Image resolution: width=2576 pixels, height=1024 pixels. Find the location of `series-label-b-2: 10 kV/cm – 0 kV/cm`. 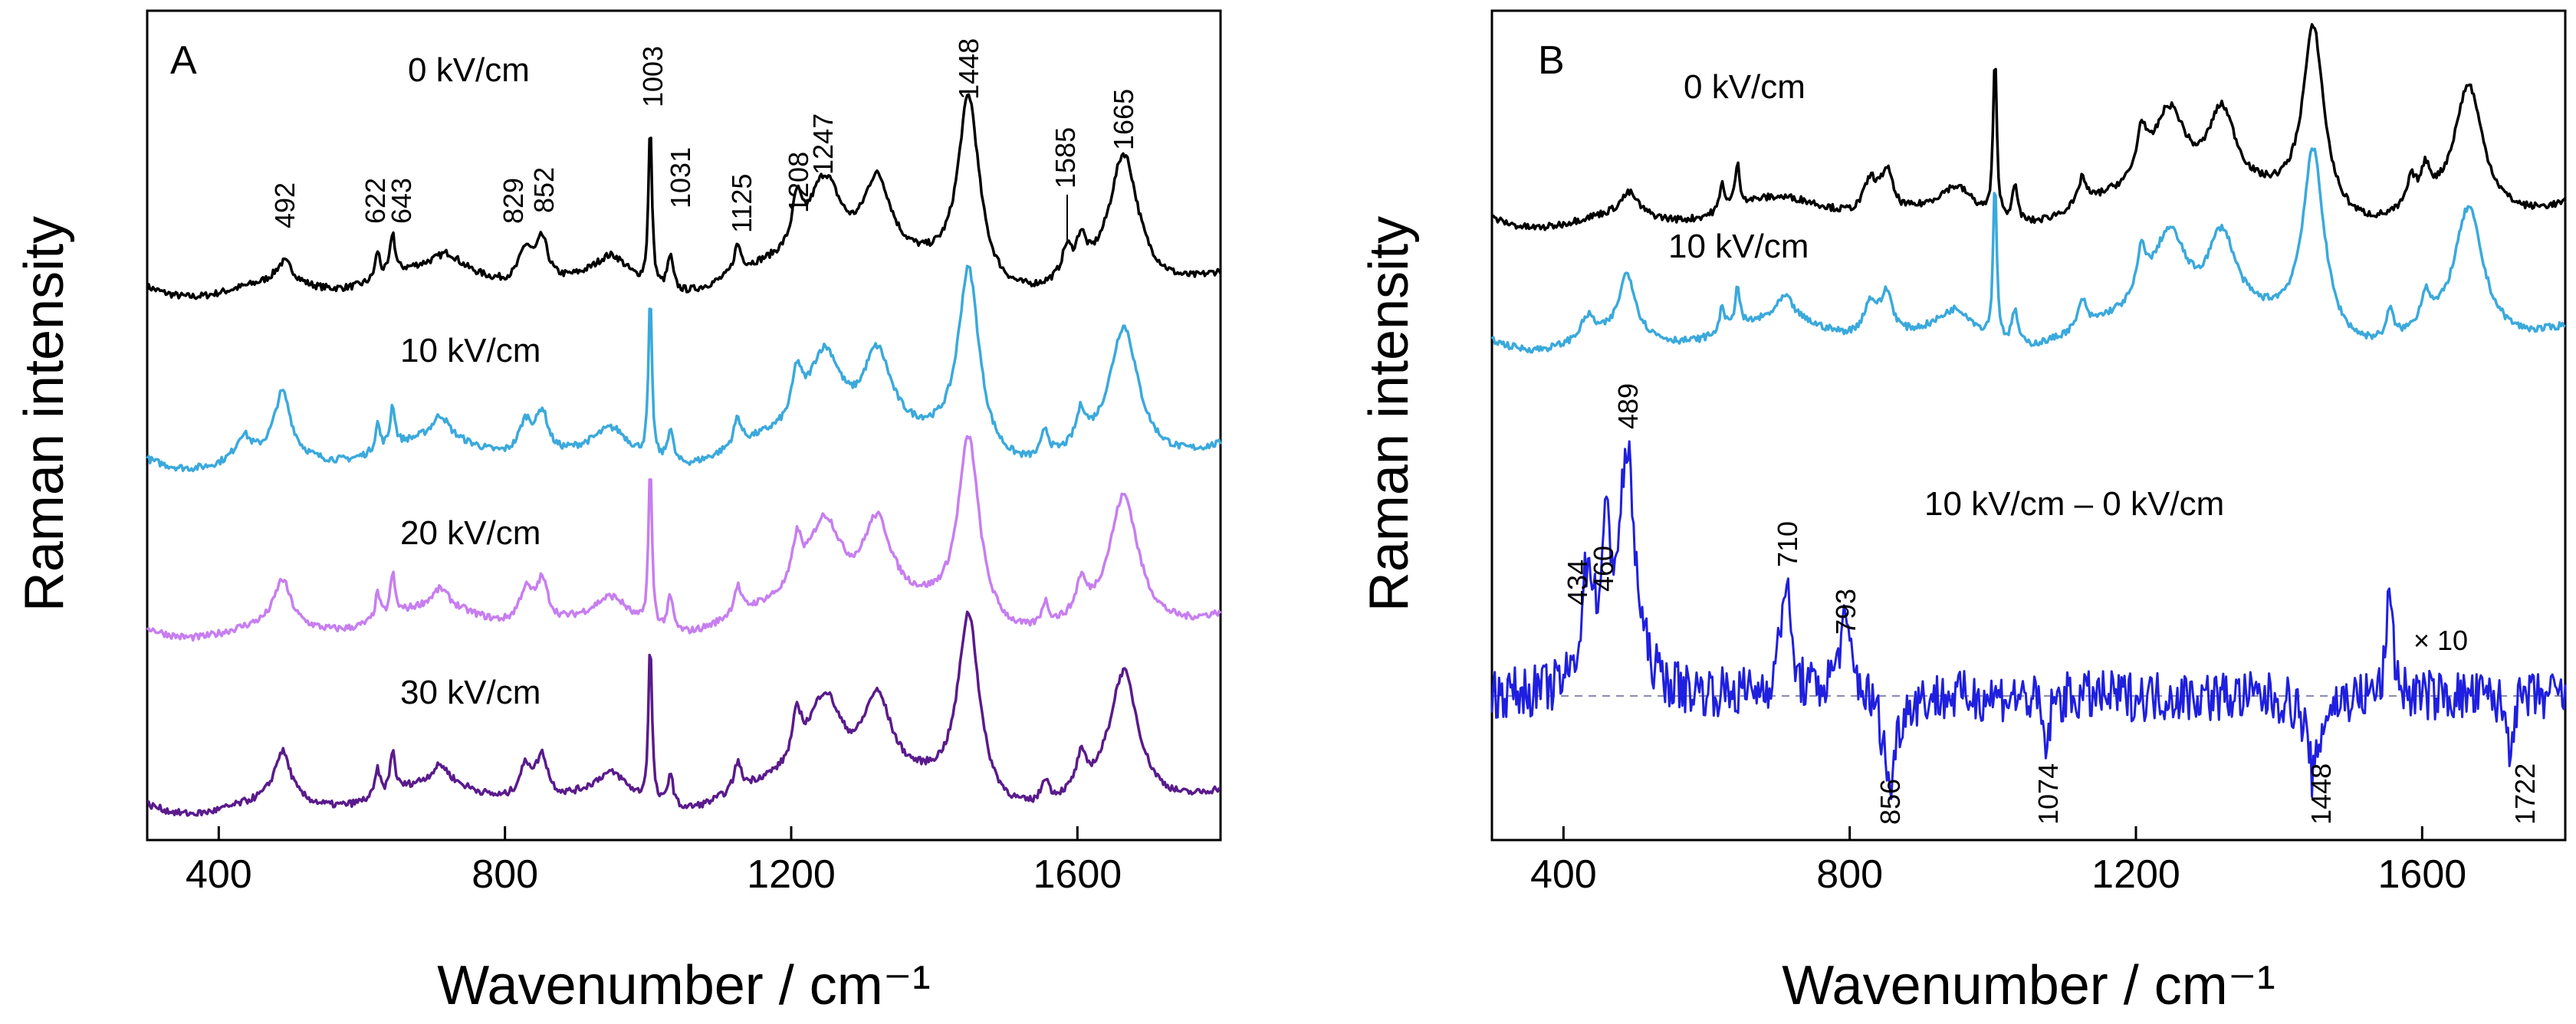

series-label-b-2: 10 kV/cm – 0 kV/cm is located at coordinates (2074, 504).